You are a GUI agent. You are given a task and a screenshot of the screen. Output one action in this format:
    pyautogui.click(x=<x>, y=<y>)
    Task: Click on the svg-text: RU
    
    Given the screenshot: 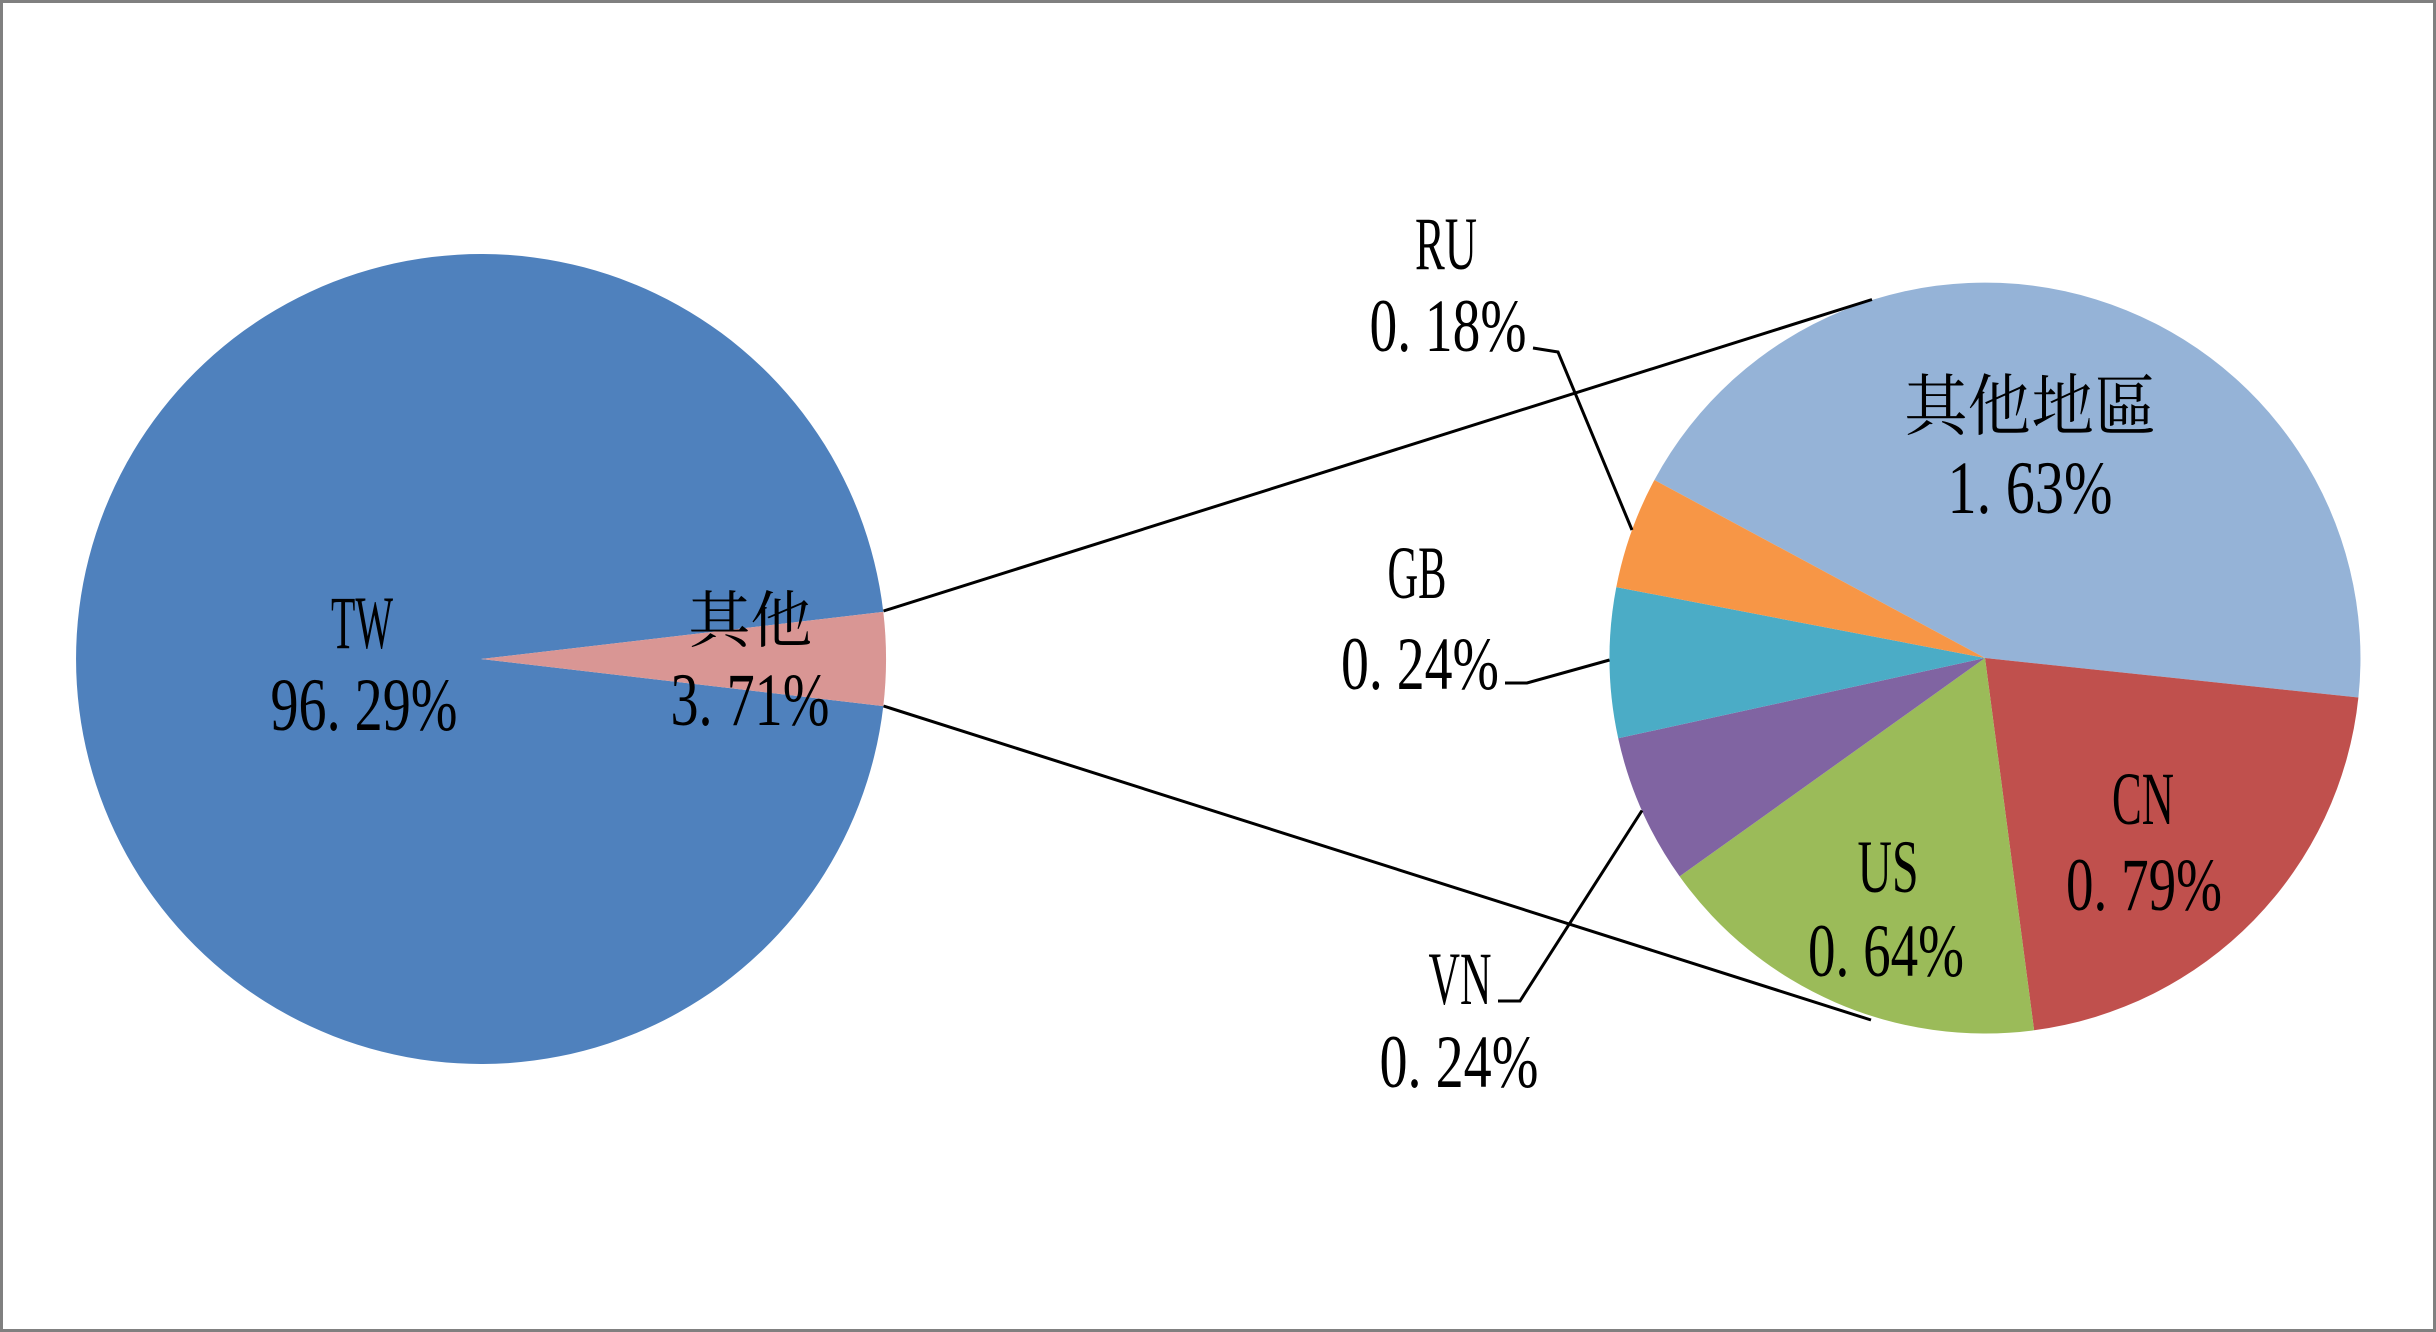 What is the action you would take?
    pyautogui.click(x=1446, y=244)
    